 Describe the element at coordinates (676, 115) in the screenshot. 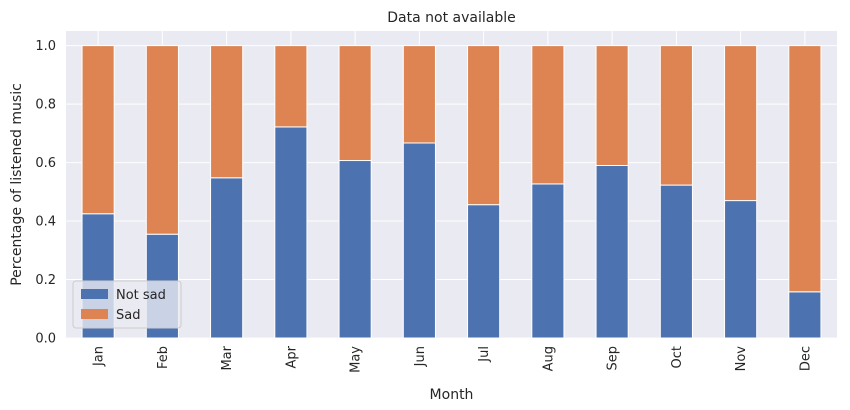

I see `bar-oct-sad` at that location.